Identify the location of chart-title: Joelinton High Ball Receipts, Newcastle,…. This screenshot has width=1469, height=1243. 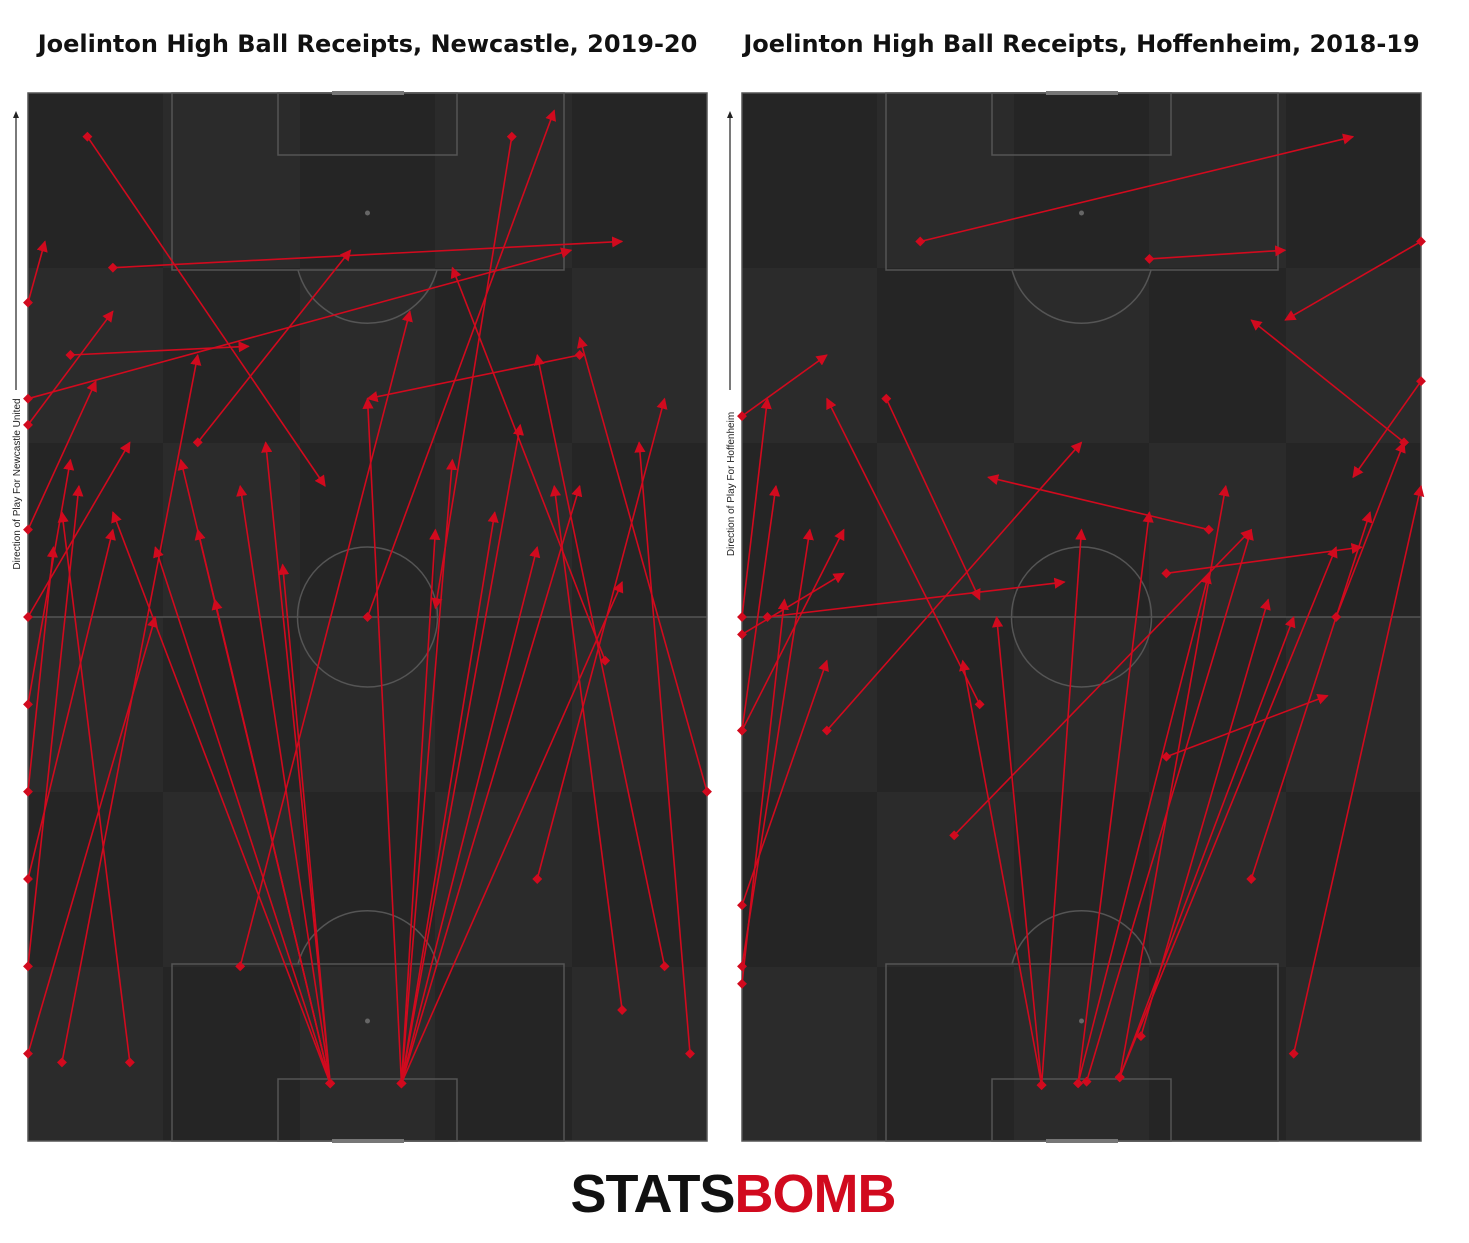
(367, 44).